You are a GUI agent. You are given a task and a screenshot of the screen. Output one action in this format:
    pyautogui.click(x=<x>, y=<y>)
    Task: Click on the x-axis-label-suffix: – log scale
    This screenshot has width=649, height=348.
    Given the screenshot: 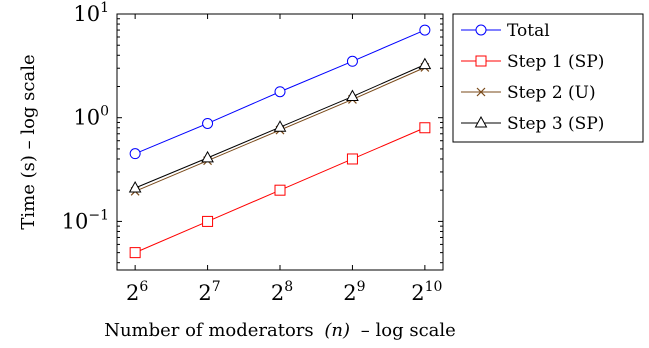 What is the action you would take?
    pyautogui.click(x=408, y=330)
    